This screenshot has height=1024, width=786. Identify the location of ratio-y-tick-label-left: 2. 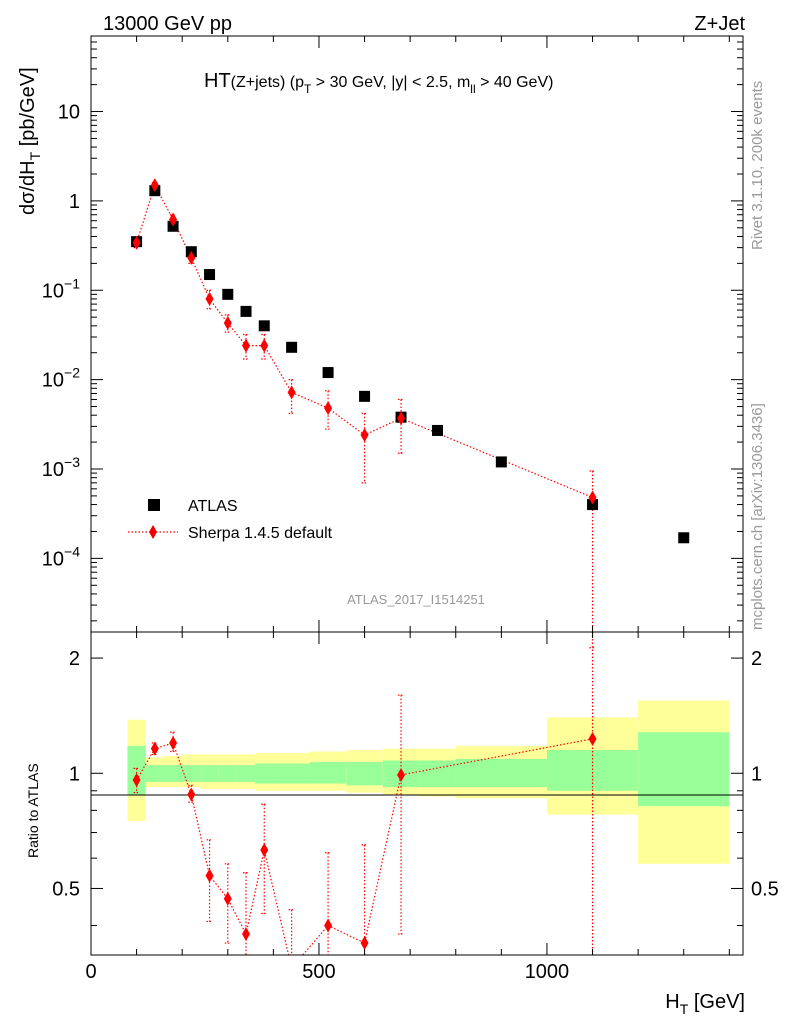
(74, 659).